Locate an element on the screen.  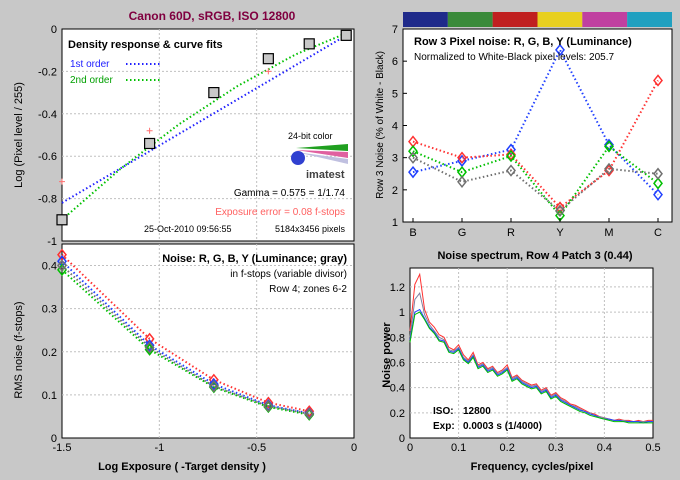
pixel-noise-y-tick-label: 6 is located at coordinates (395, 62).